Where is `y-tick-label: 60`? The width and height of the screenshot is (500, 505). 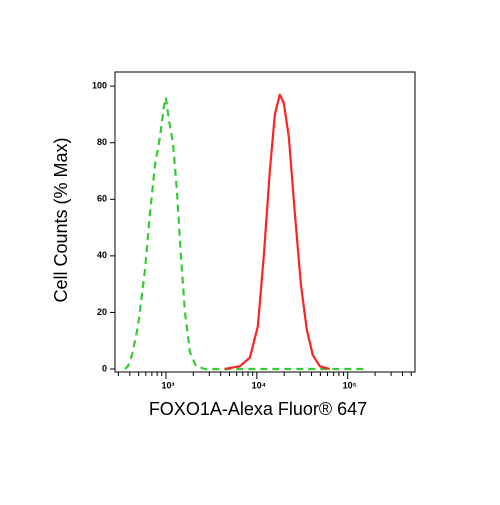 y-tick-label: 60 is located at coordinates (102, 199).